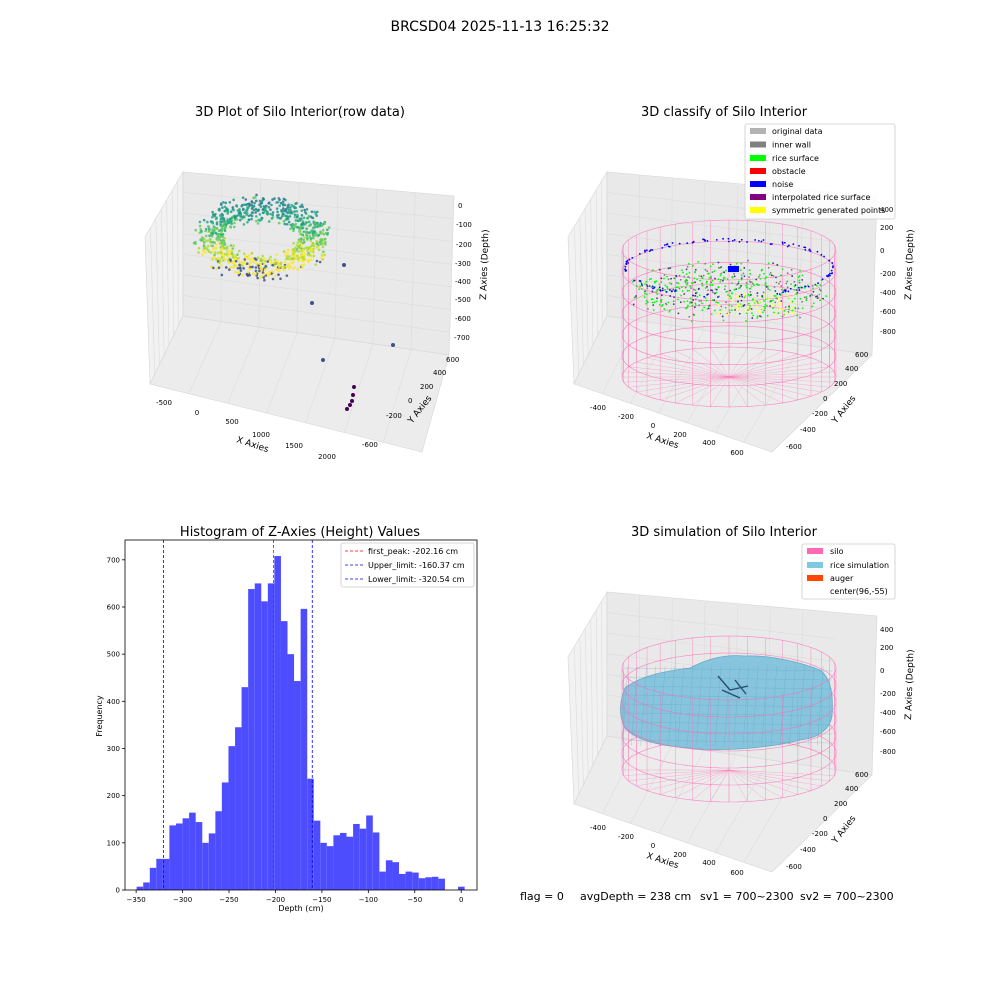  I want to click on z-ticks-raw: 0 -100 -200 -300 -400 -500 -600 -700, so click(463, 272).